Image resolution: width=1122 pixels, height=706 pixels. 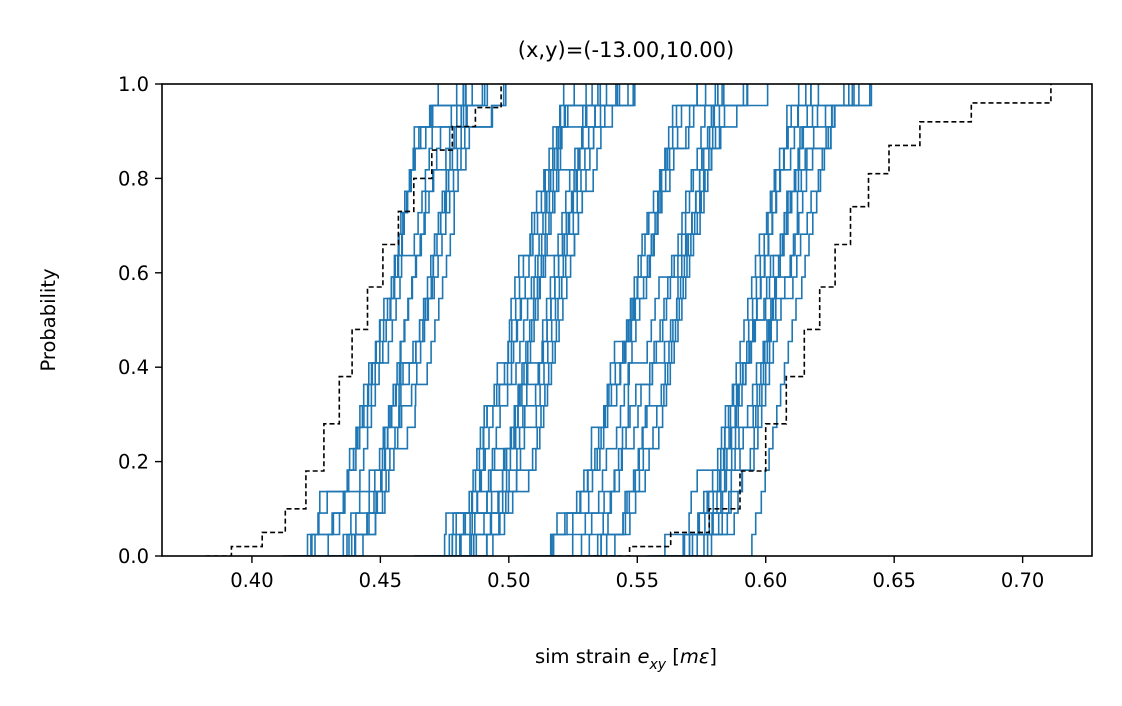 What do you see at coordinates (765, 580) in the screenshot?
I see `x-tick-label: 0.60` at bounding box center [765, 580].